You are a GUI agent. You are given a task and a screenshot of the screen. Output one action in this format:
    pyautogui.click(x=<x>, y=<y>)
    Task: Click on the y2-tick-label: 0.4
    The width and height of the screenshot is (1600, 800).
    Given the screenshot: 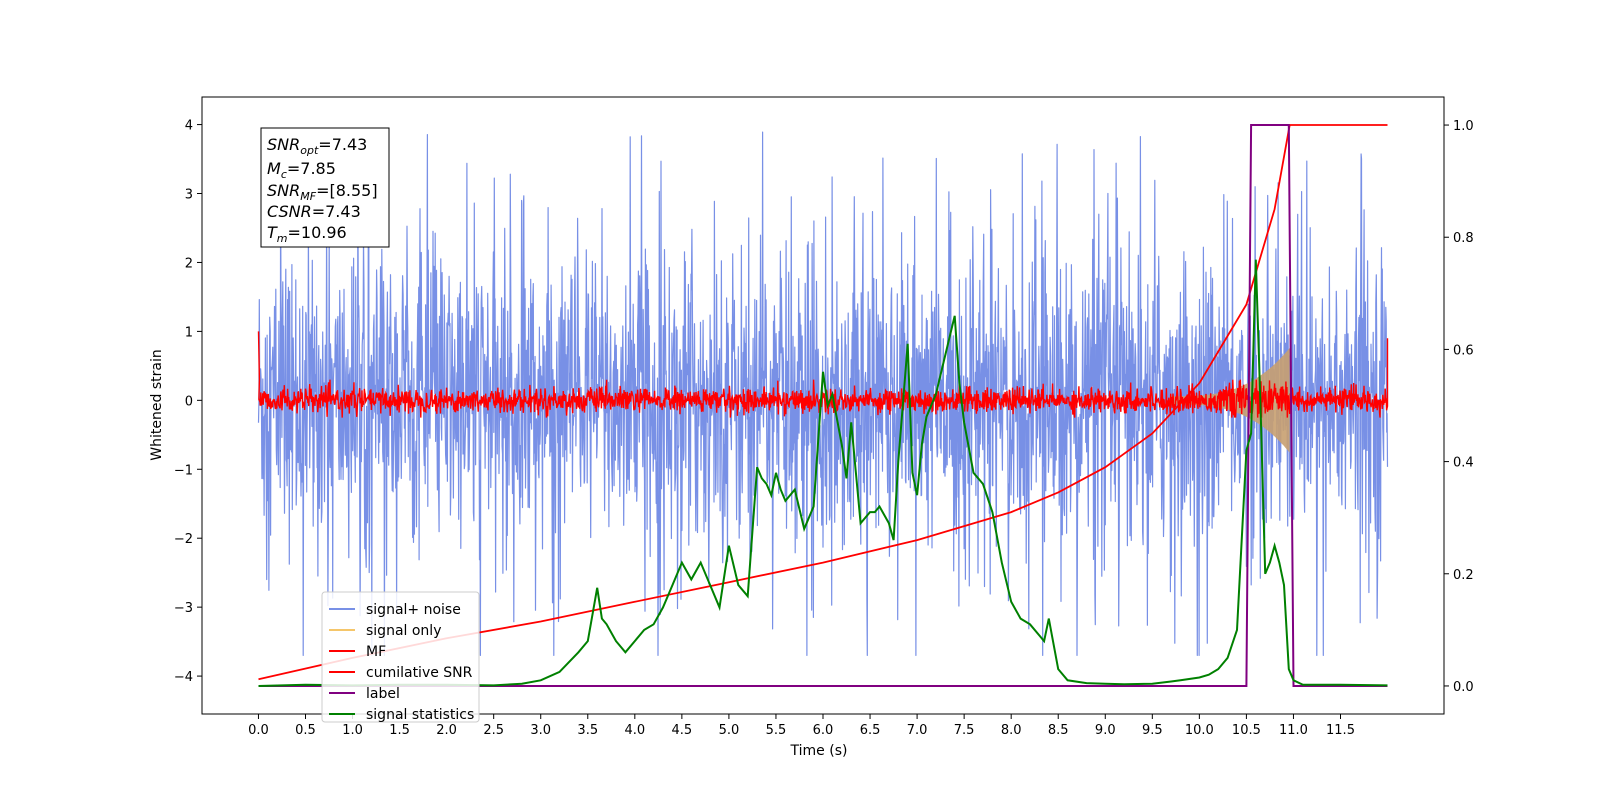 What is the action you would take?
    pyautogui.click(x=1463, y=463)
    